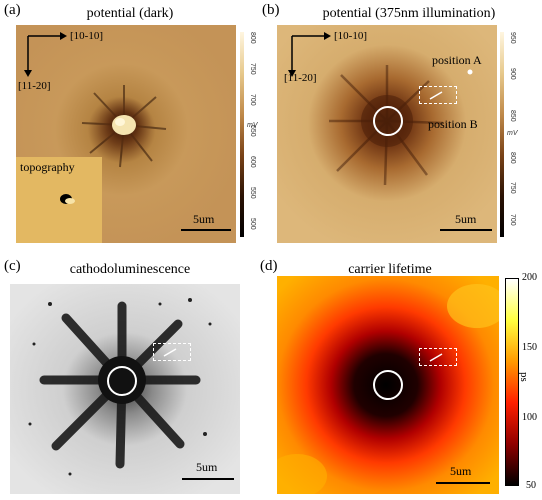 Image resolution: width=542 pixels, height=500 pixels. I want to click on panel-c-dark-spots, so click(120, 387).